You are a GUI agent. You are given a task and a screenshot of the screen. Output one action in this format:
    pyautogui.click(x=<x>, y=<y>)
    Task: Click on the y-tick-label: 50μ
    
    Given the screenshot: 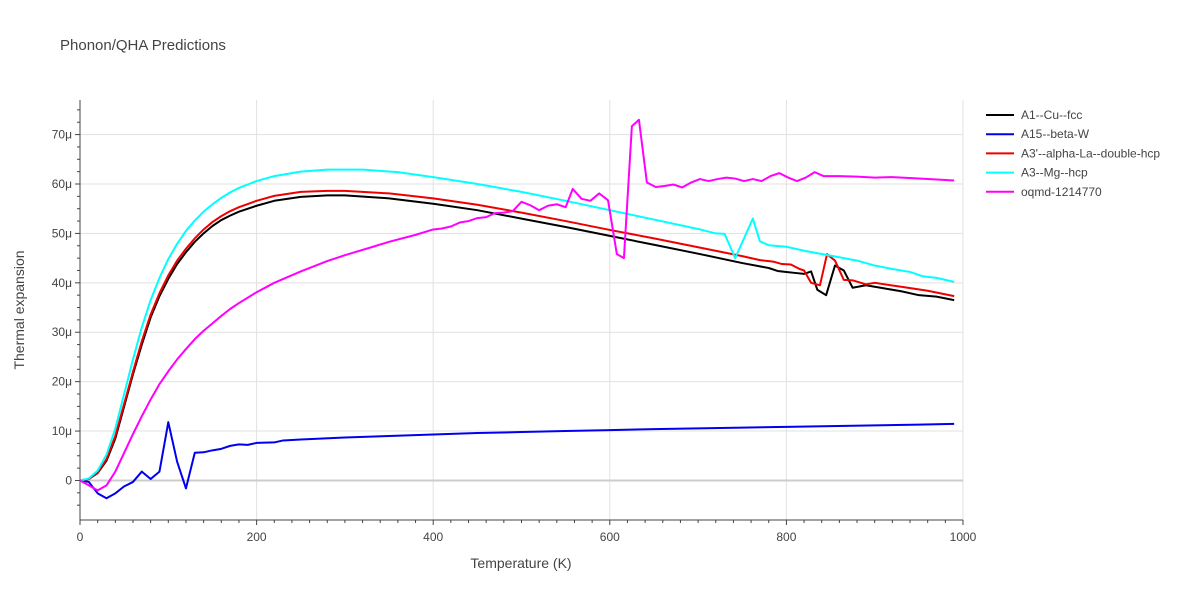 What is the action you would take?
    pyautogui.click(x=62, y=233)
    